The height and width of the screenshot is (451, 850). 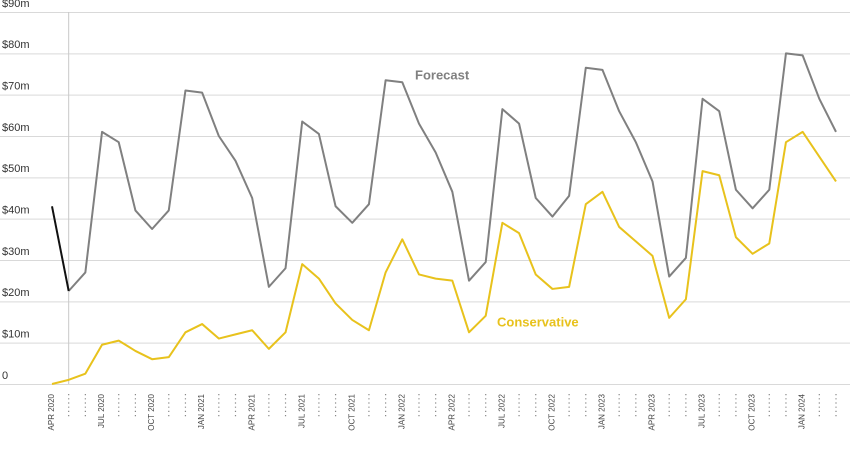 What do you see at coordinates (752, 411) in the screenshot?
I see `x-tick-label: OCT 2023` at bounding box center [752, 411].